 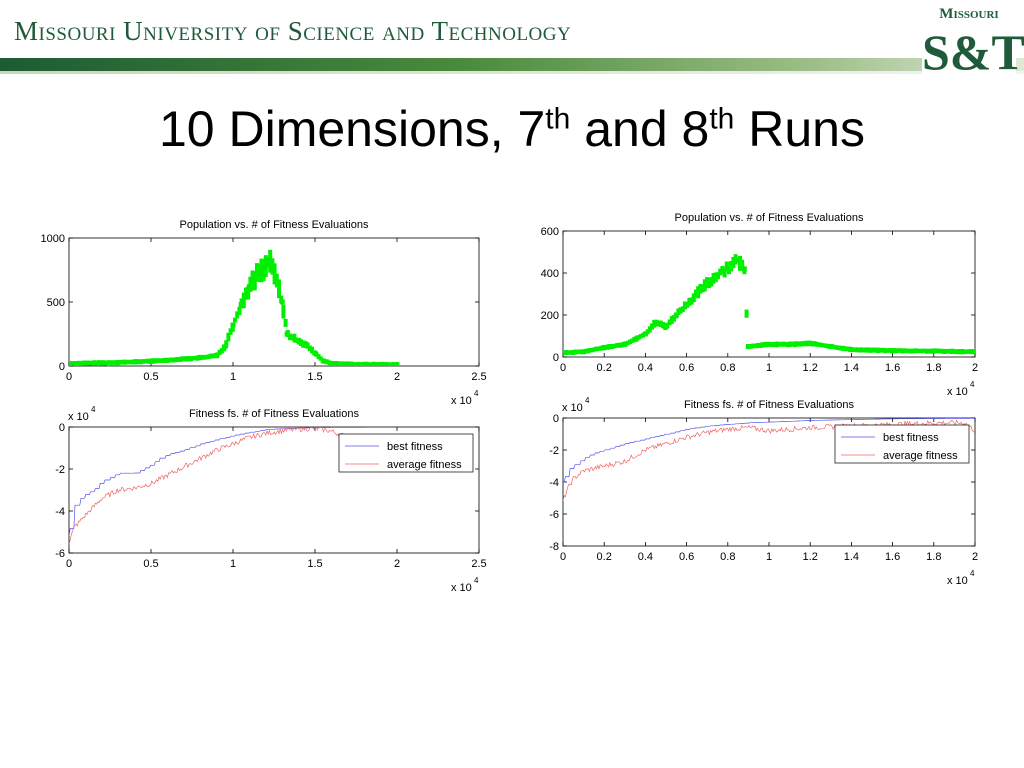 What do you see at coordinates (799, 129) in the screenshot?
I see `title-part: Runs` at bounding box center [799, 129].